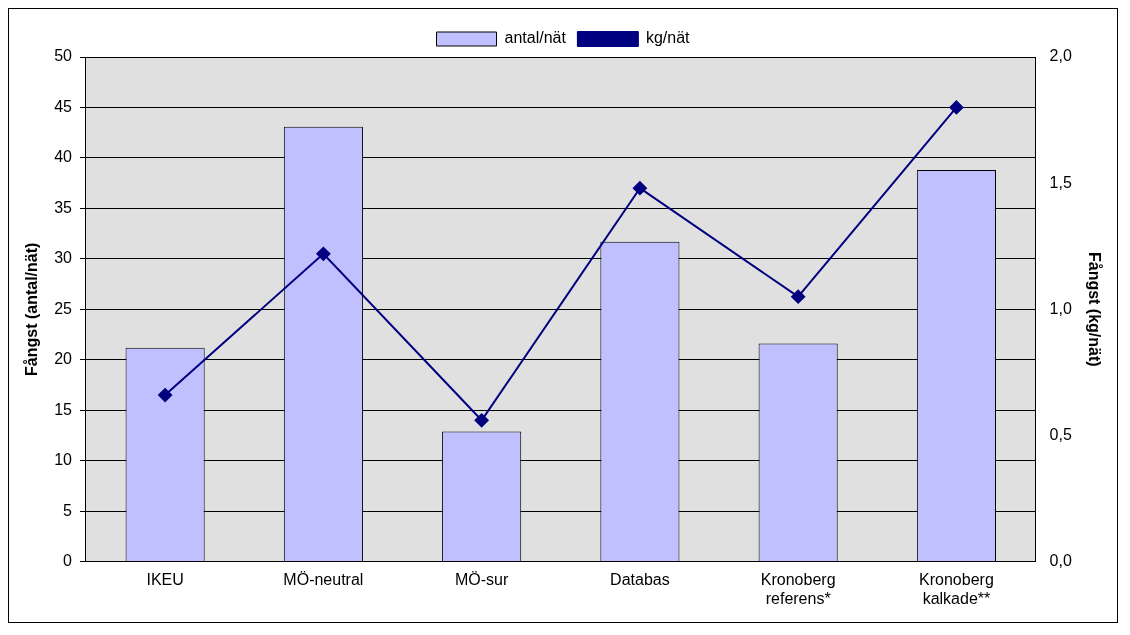 The width and height of the screenshot is (1130, 635). Describe the element at coordinates (63, 56) in the screenshot. I see `y-tick-label: 50` at that location.